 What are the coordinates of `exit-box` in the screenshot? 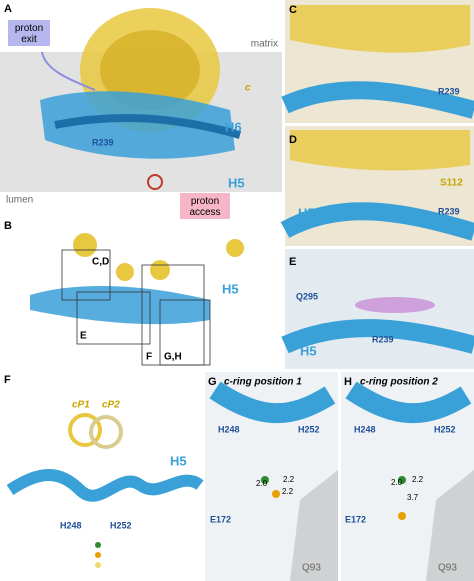 It's located at (29, 33).